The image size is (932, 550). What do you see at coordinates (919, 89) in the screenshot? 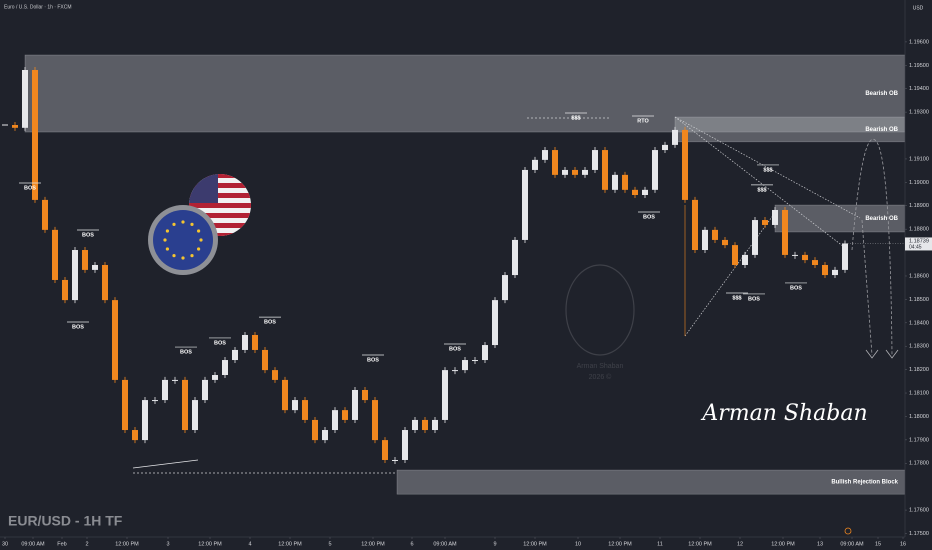
I see `y-tick-label: 1.19400` at bounding box center [919, 89].